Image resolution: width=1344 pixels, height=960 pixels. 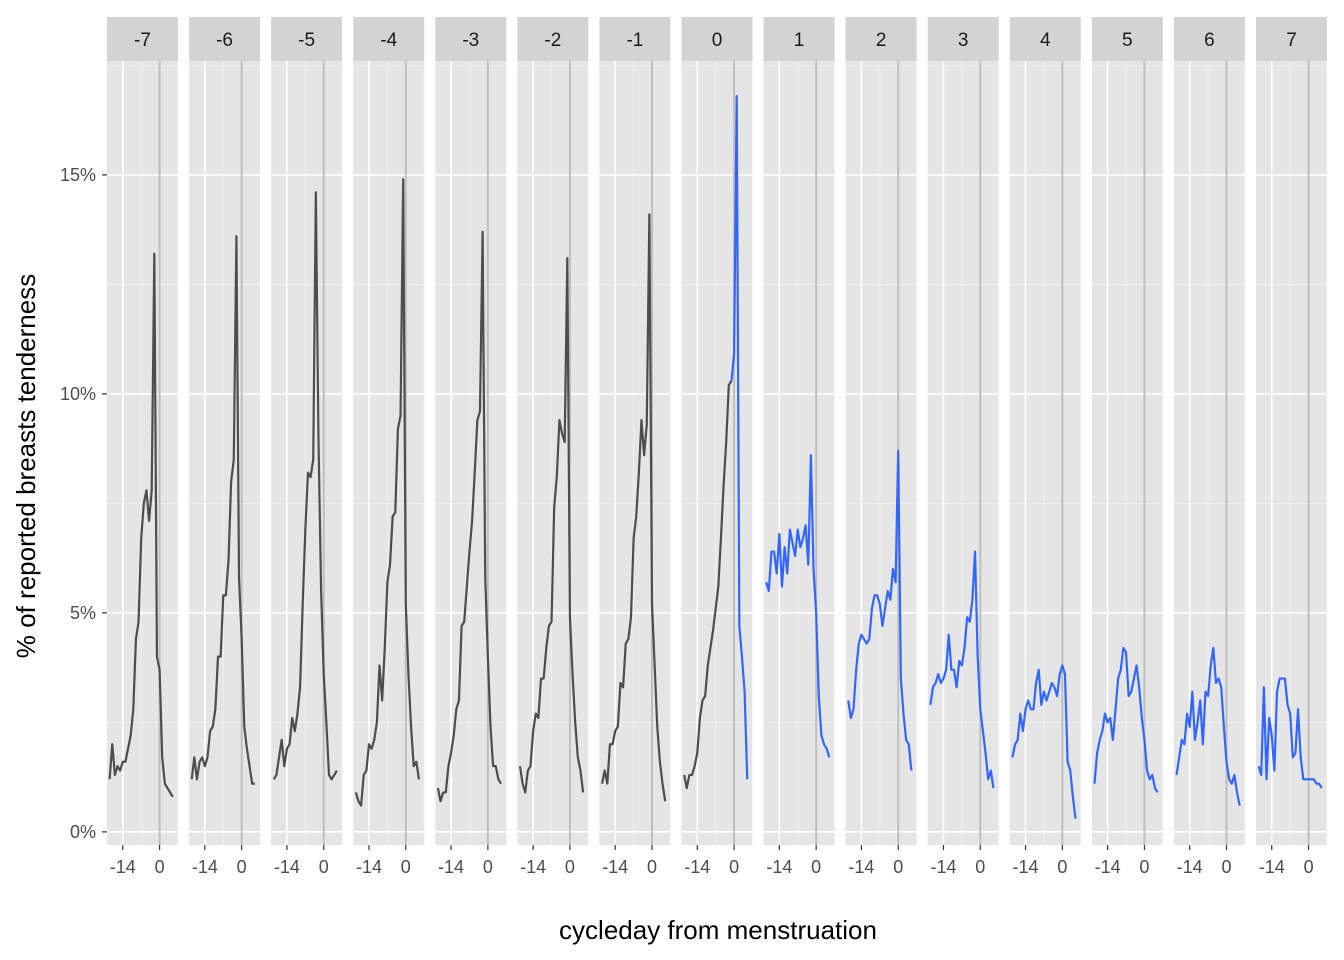 I want to click on y-axis: 0% 5% 10% 15%, so click(x=83, y=503).